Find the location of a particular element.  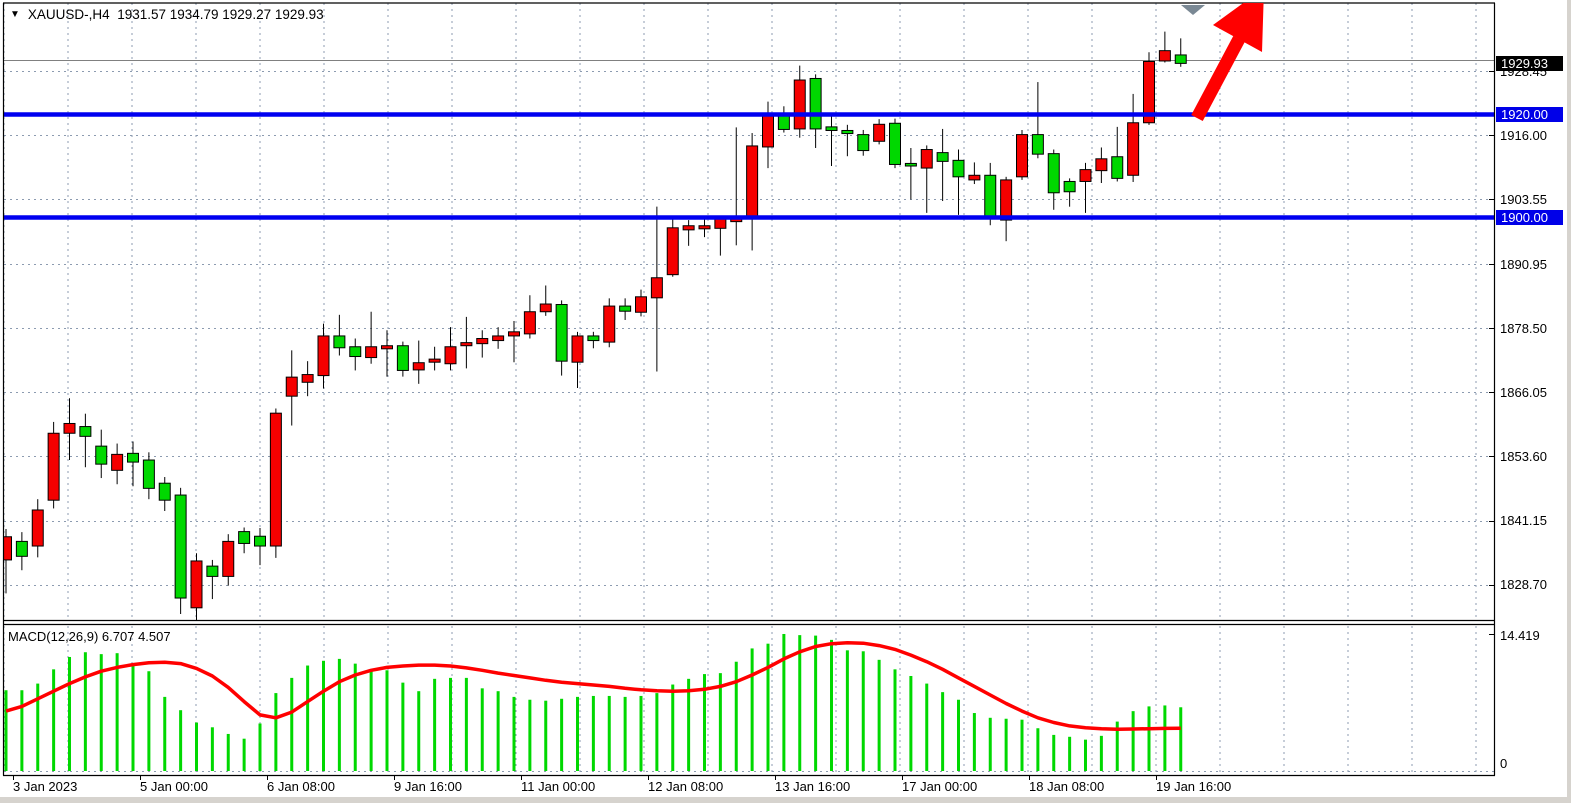

current-price-badge: 1929.93 is located at coordinates (1529, 63).